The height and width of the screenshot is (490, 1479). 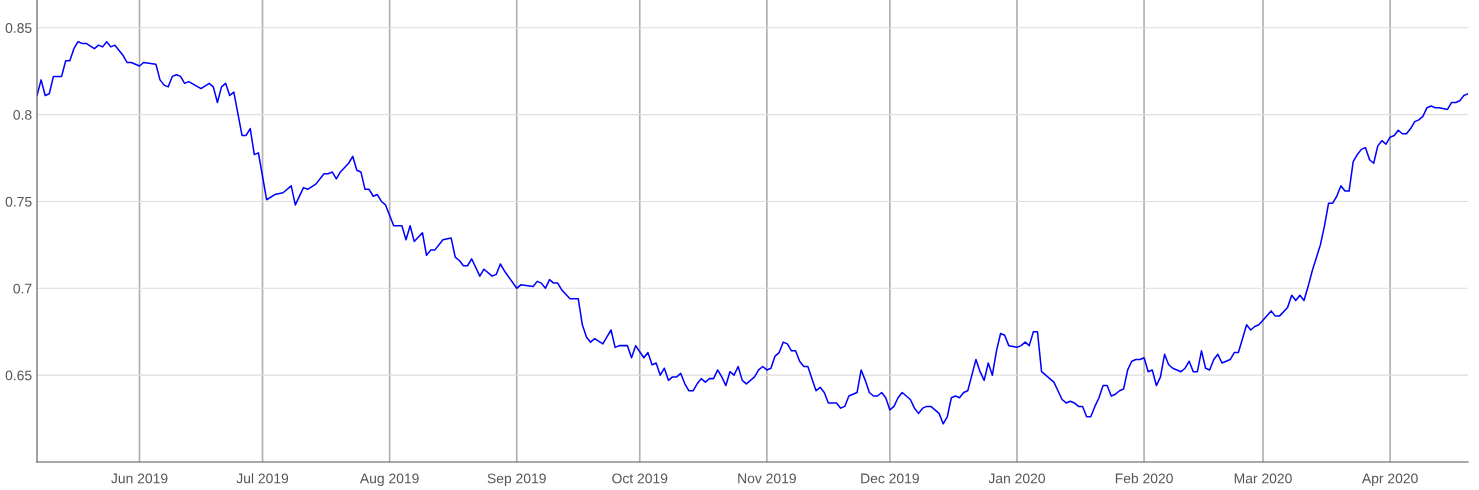 What do you see at coordinates (890, 478) in the screenshot?
I see `x-tick-label: Dec 2019` at bounding box center [890, 478].